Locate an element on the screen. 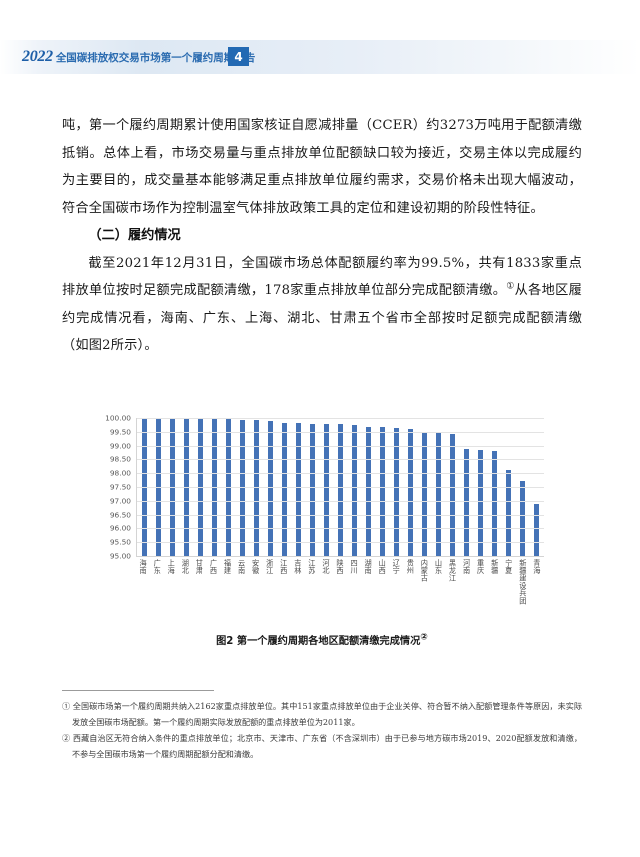 This screenshot has width=640, height=857. chart-x-tick-label: 贵州 is located at coordinates (411, 567).